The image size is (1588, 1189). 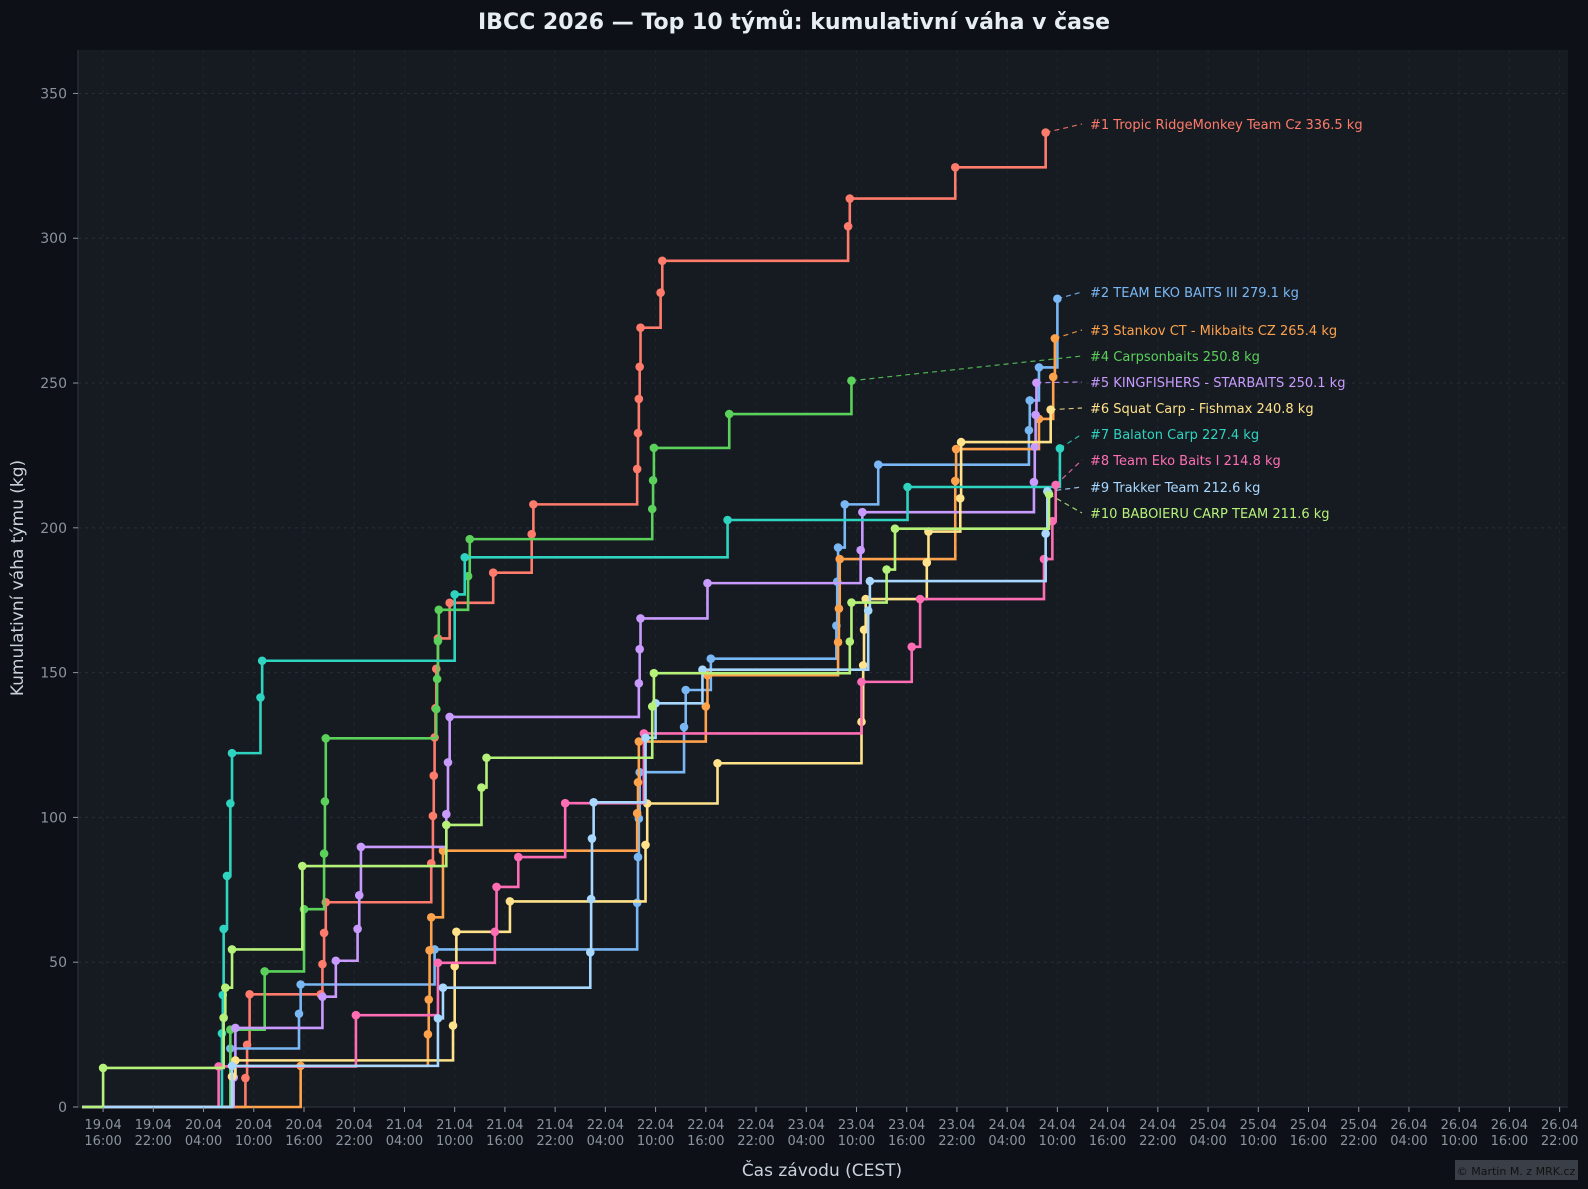 What do you see at coordinates (103, 1125) in the screenshot?
I see `x-tick-label-date: 19.04` at bounding box center [103, 1125].